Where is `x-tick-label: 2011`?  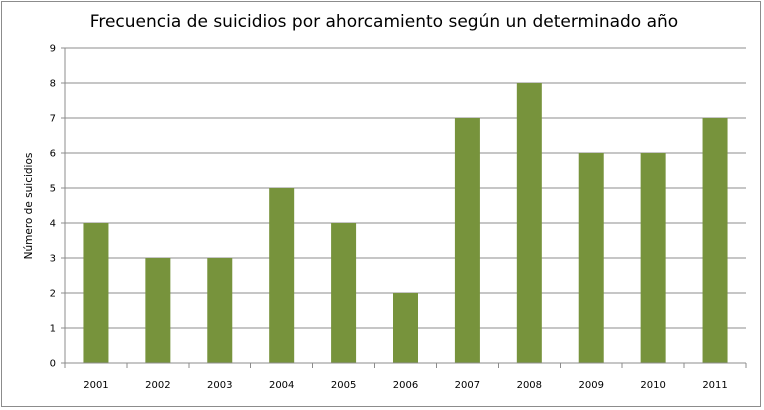 x-tick-label: 2011 is located at coordinates (714, 385).